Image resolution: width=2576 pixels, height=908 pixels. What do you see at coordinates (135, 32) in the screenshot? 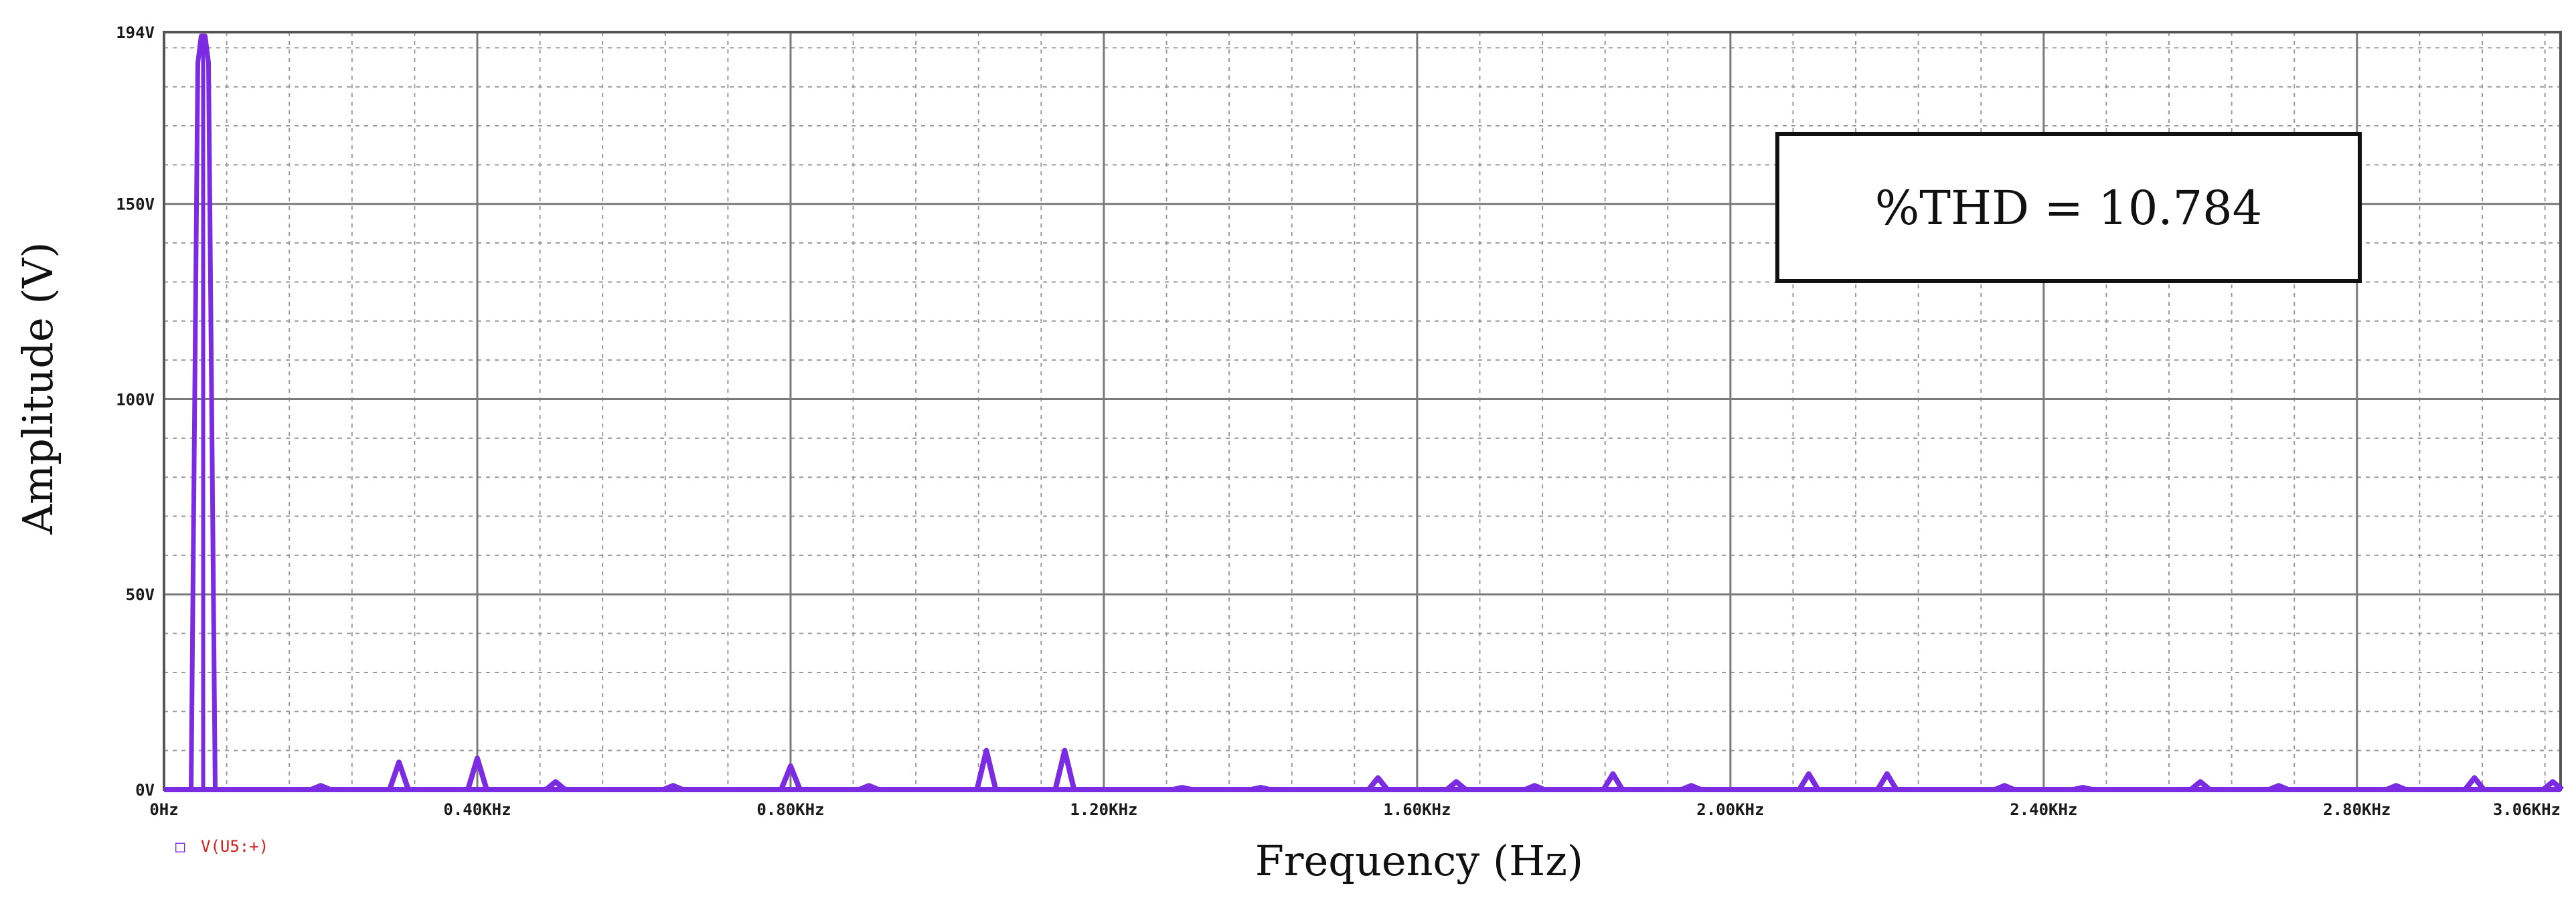
I see `y-tick-label: 194V` at bounding box center [135, 32].